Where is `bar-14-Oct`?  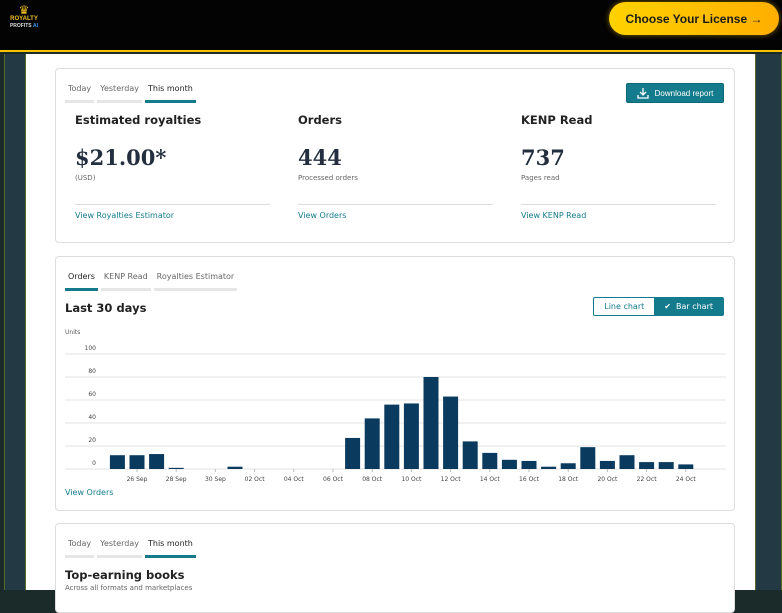 bar-14-Oct is located at coordinates (490, 460).